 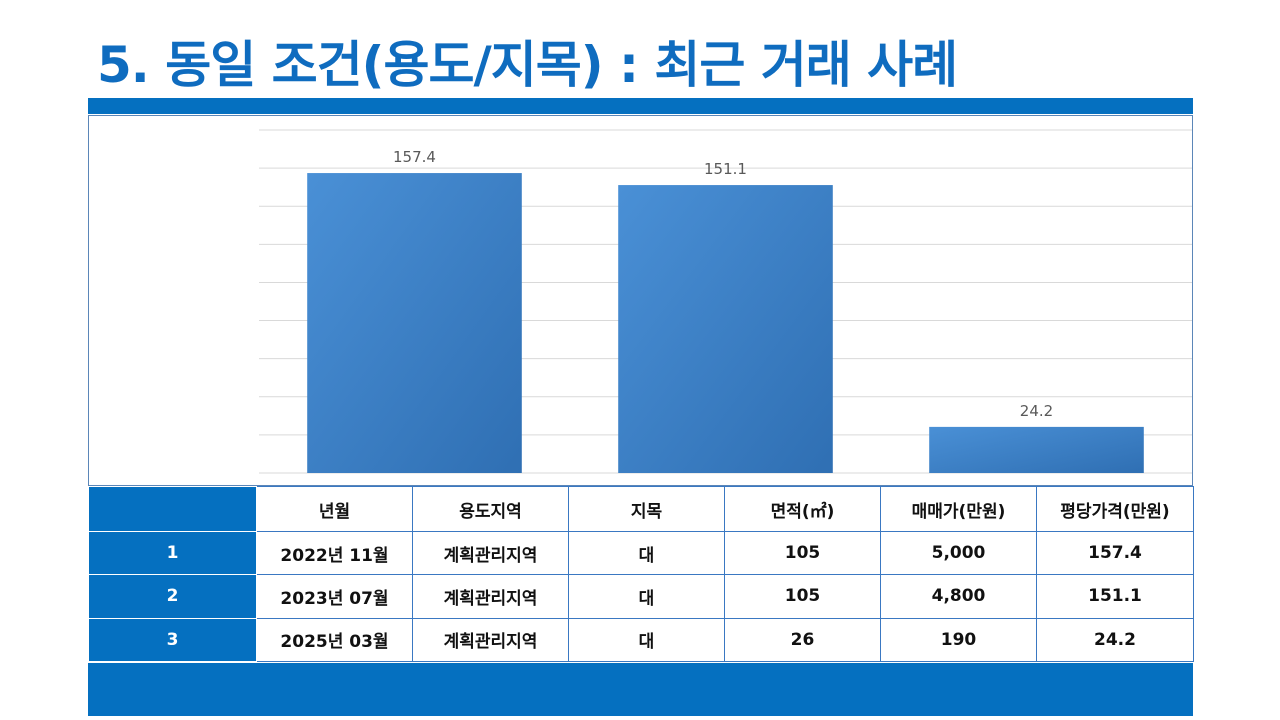 I want to click on header-price: 매매가(만원), so click(x=958, y=509).